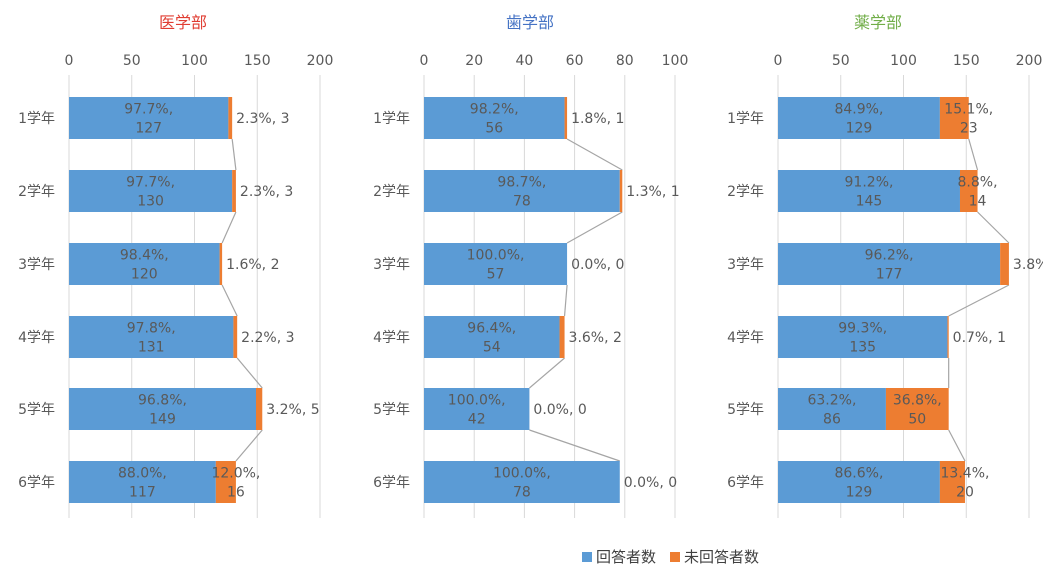 This screenshot has width=1043, height=571. What do you see at coordinates (966, 61) in the screenshot?
I see `panel3-x-tick-label: 150` at bounding box center [966, 61].